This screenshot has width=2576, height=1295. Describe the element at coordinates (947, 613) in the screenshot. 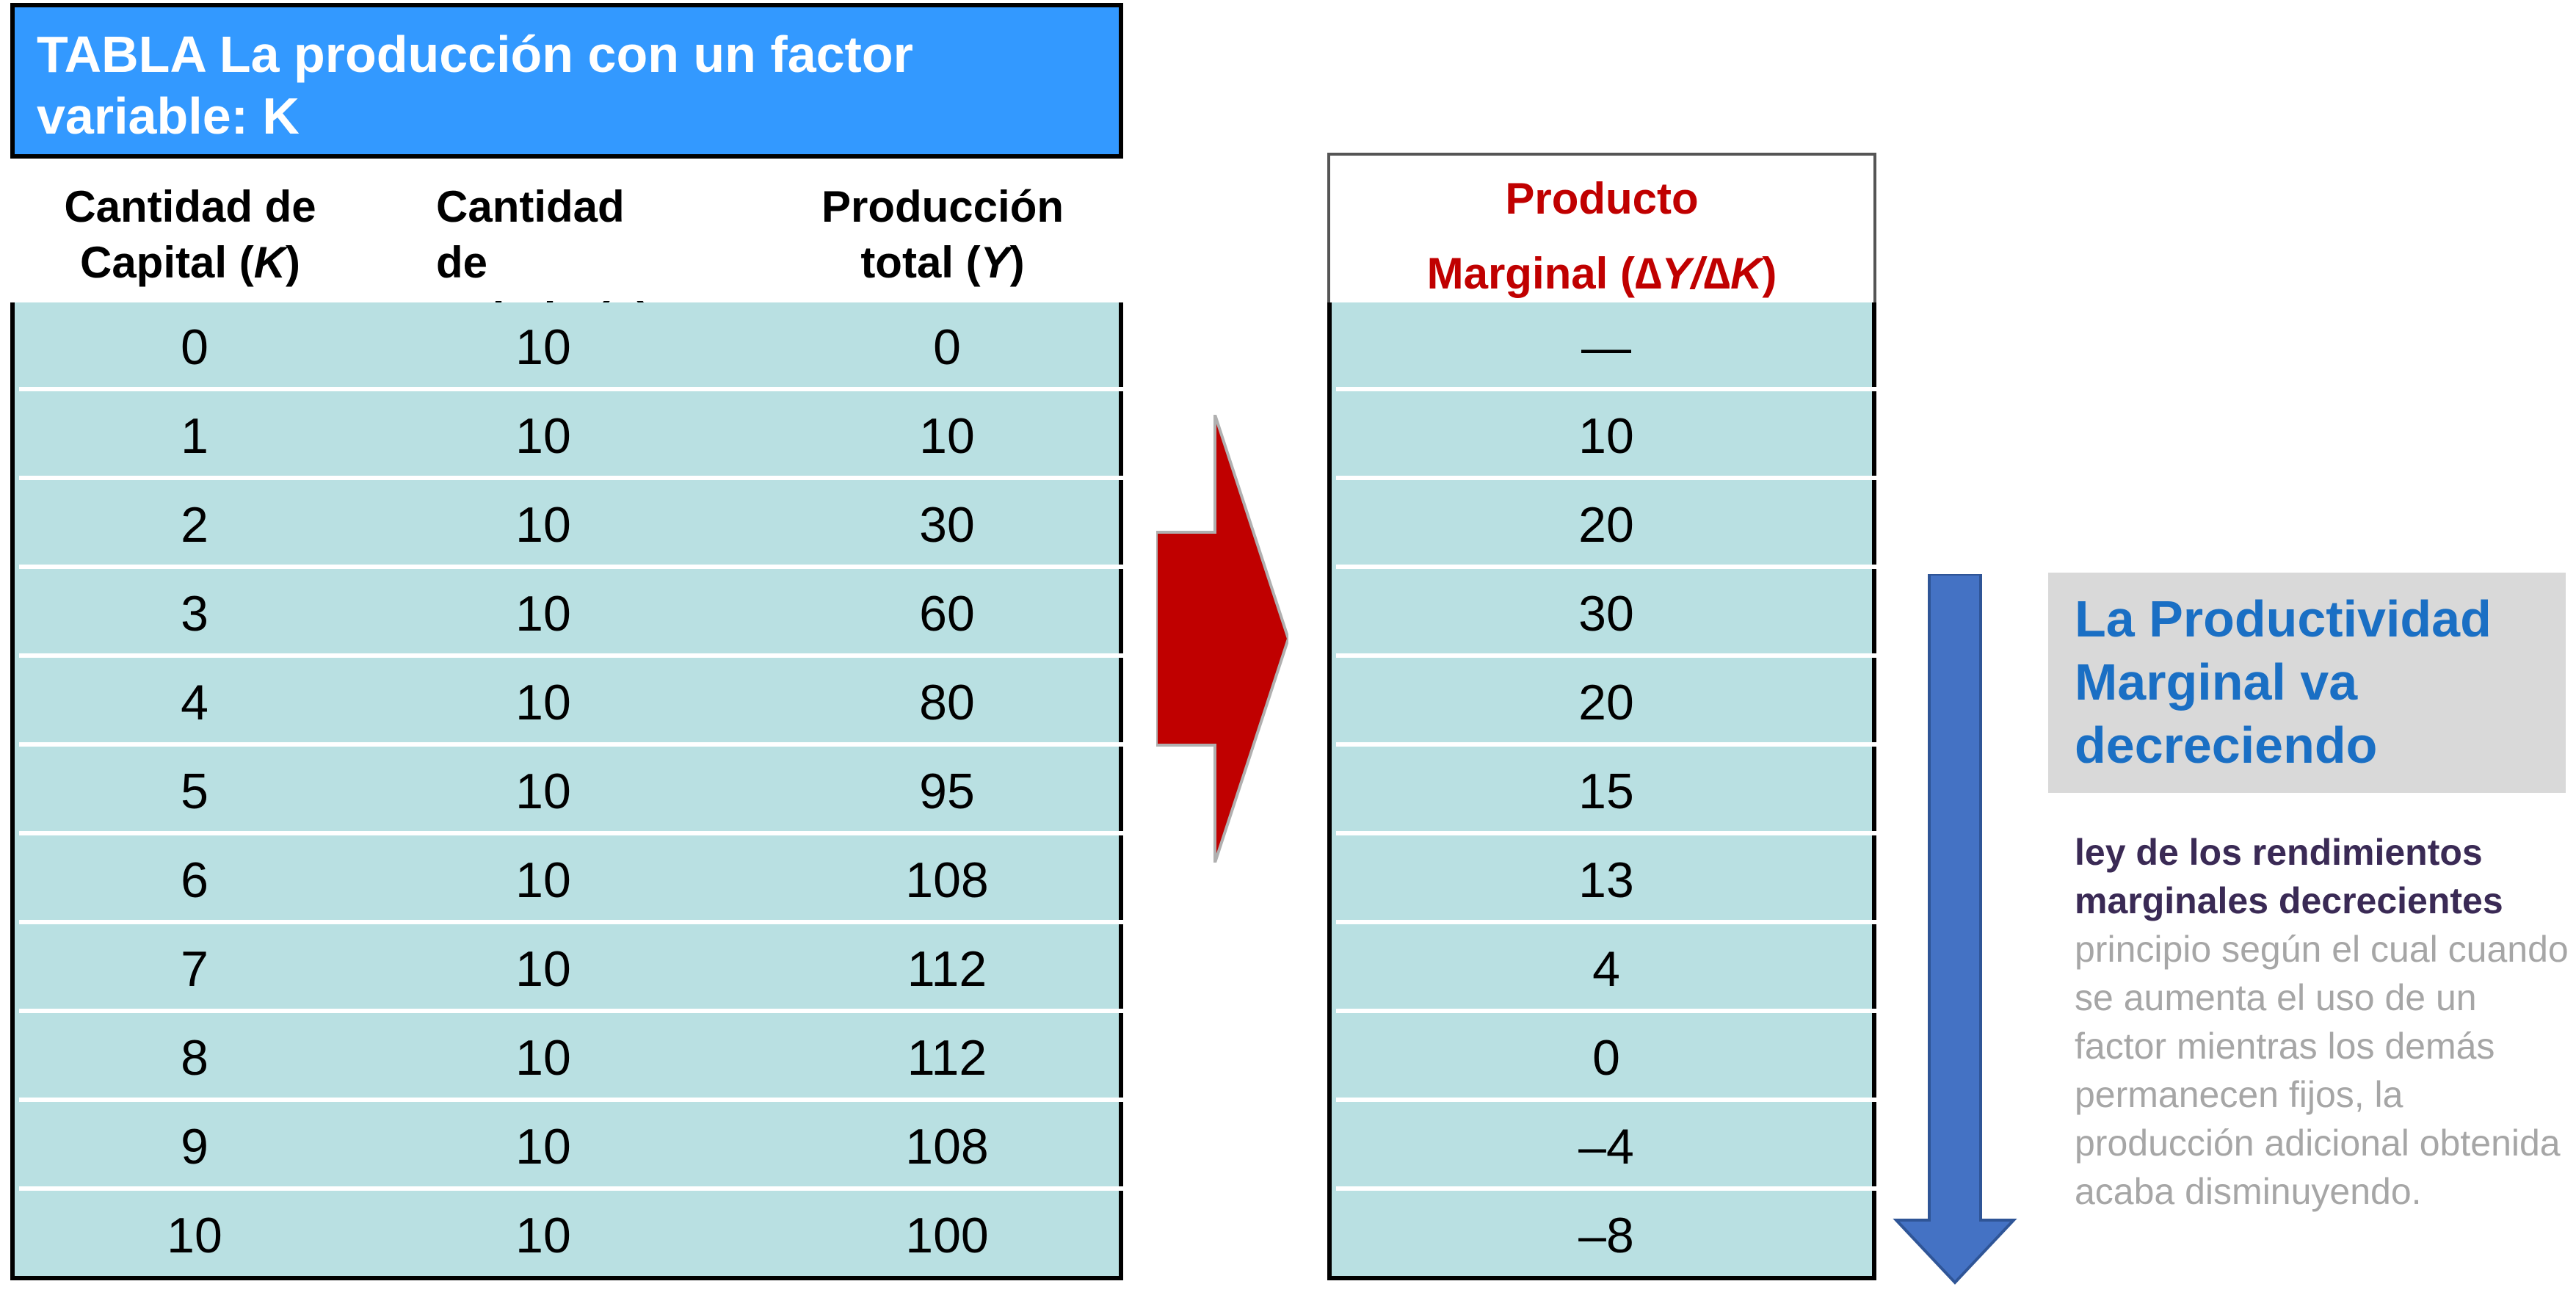

I see `cell-output: 60` at that location.